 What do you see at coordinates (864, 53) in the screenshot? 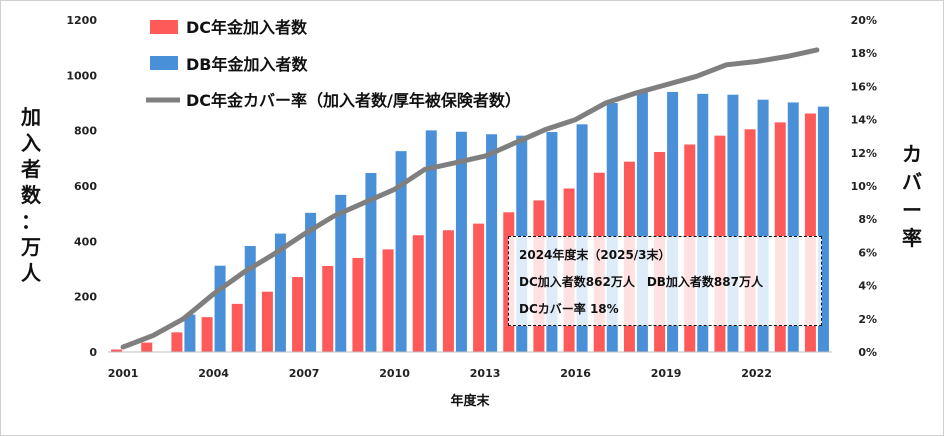
I see `right-tick-label: 18%` at bounding box center [864, 53].